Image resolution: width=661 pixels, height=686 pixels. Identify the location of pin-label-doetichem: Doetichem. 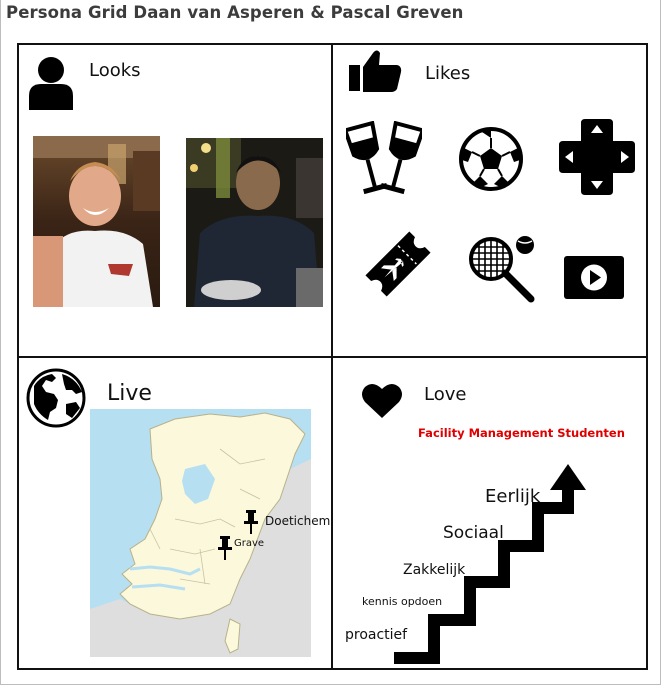
(298, 521).